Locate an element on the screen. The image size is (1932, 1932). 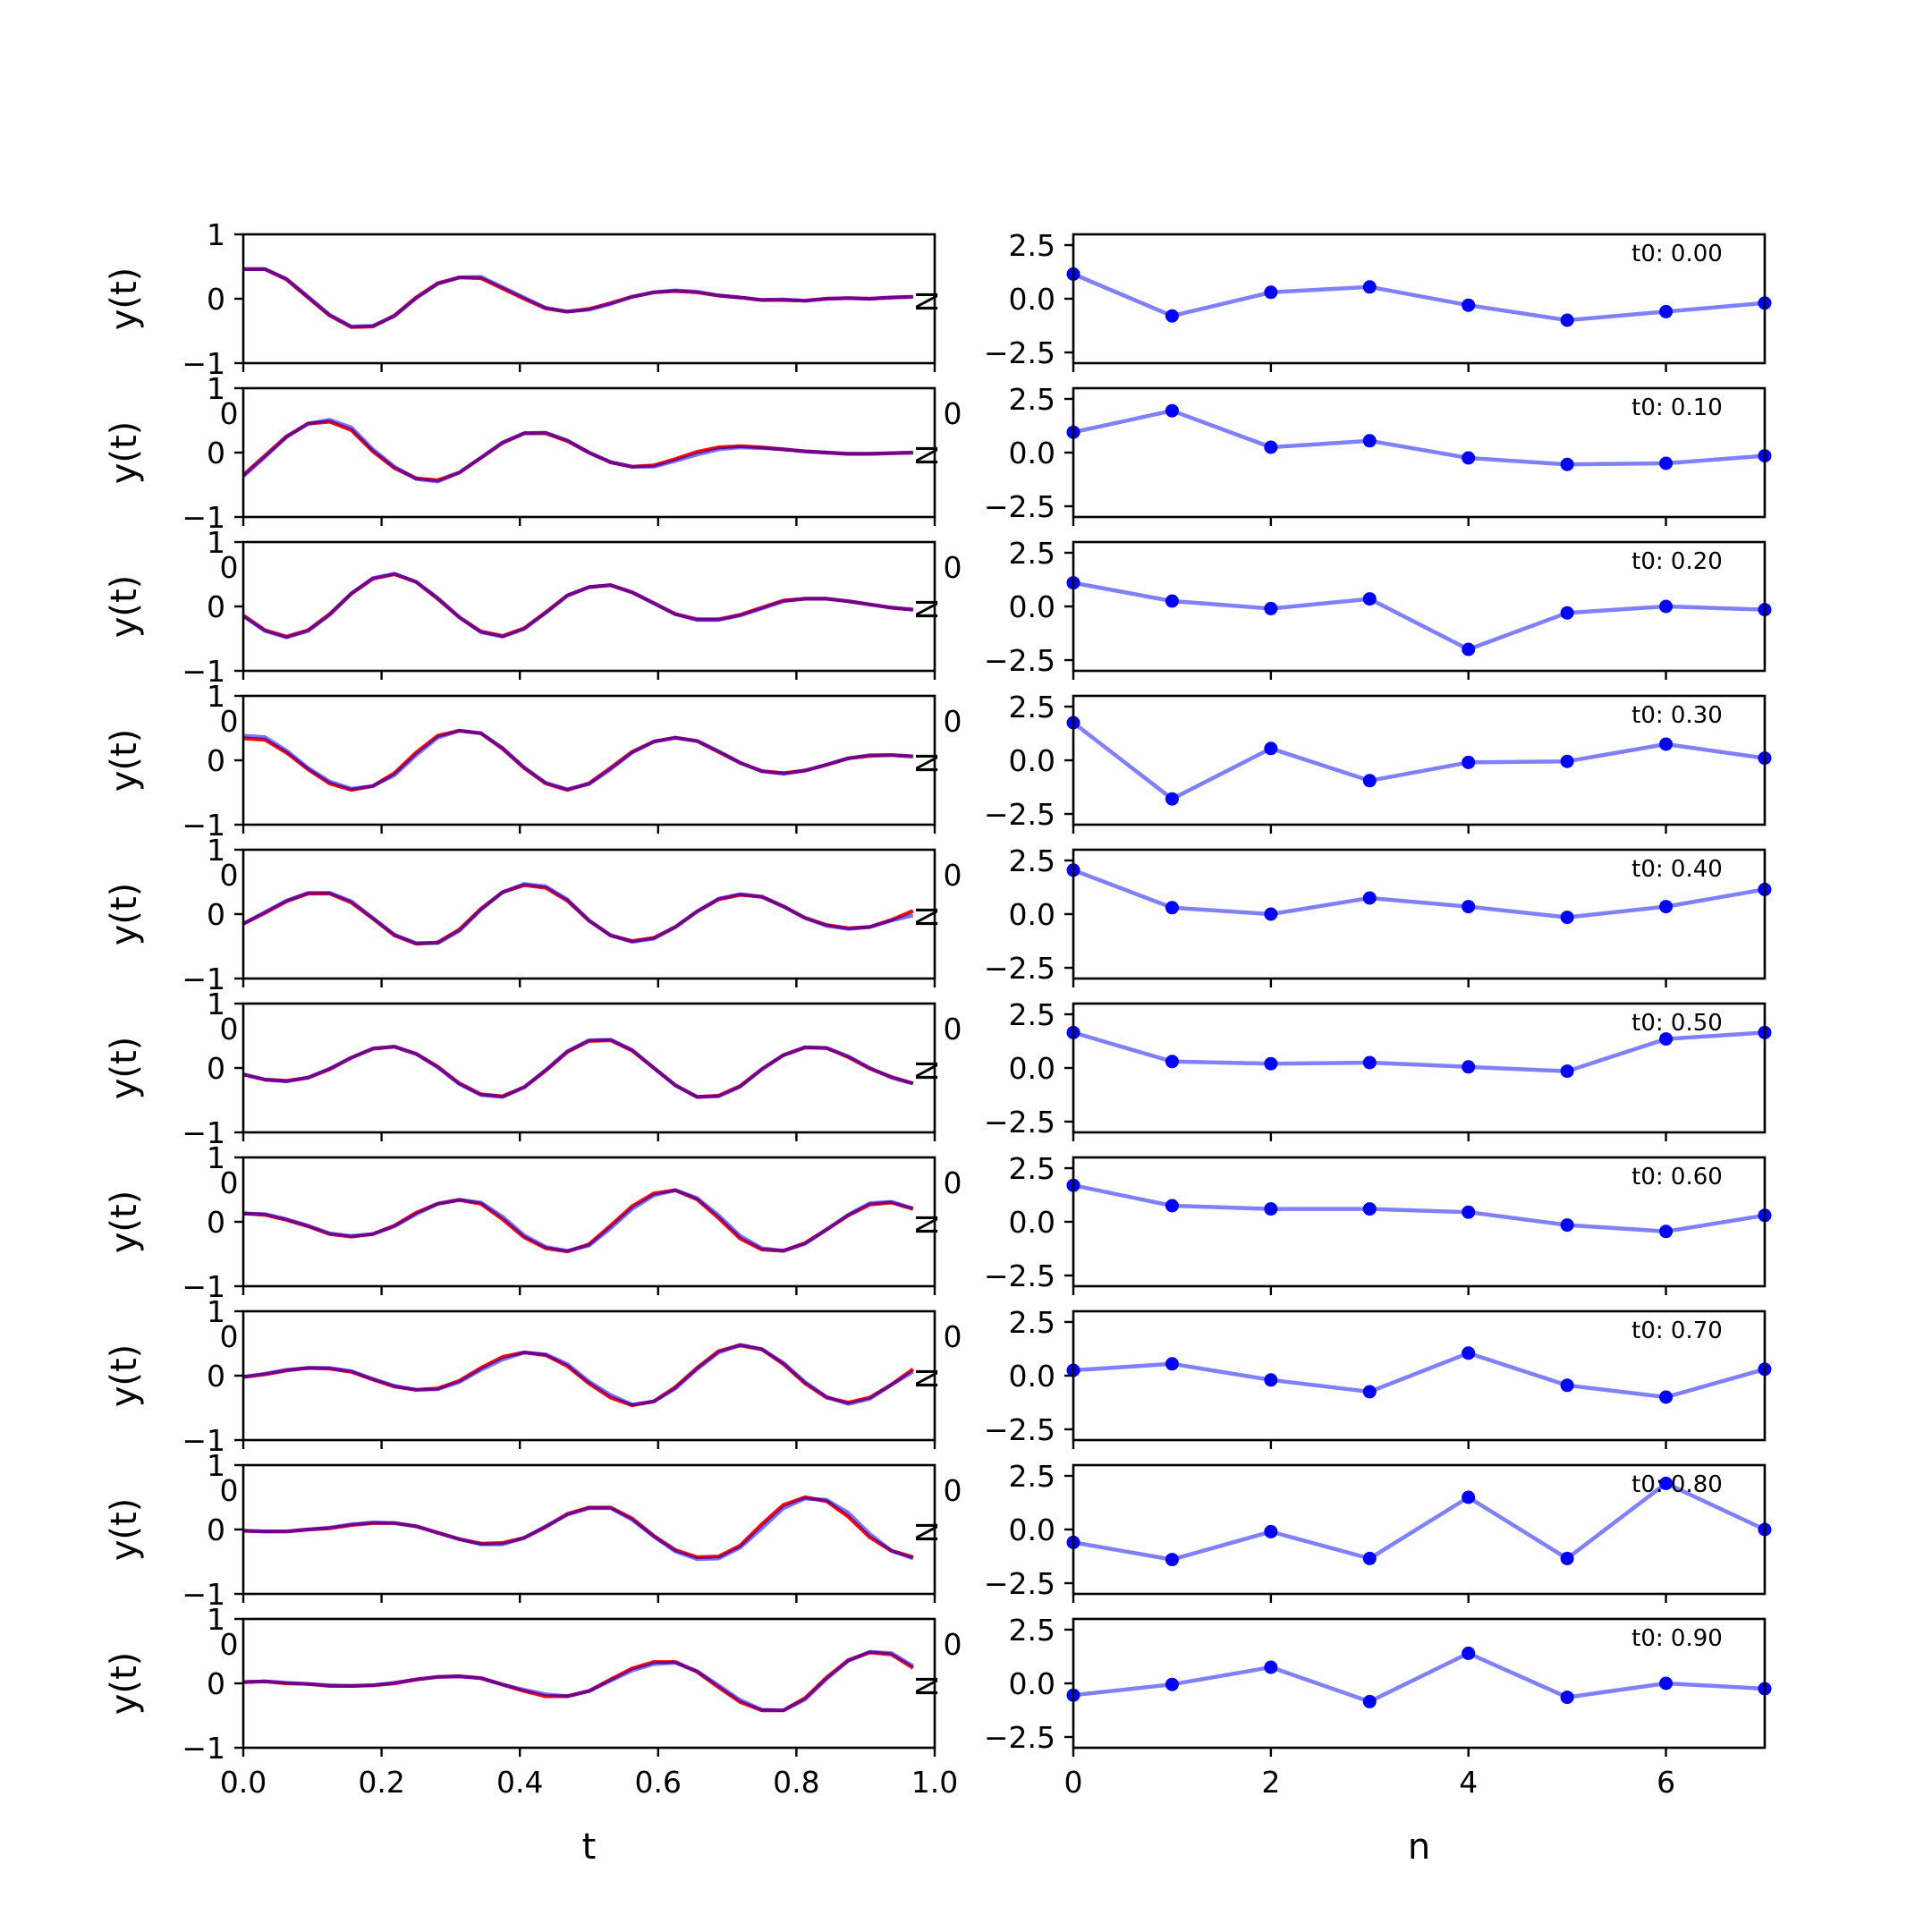
t0-annotation: t0: 0.10 is located at coordinates (1677, 407).